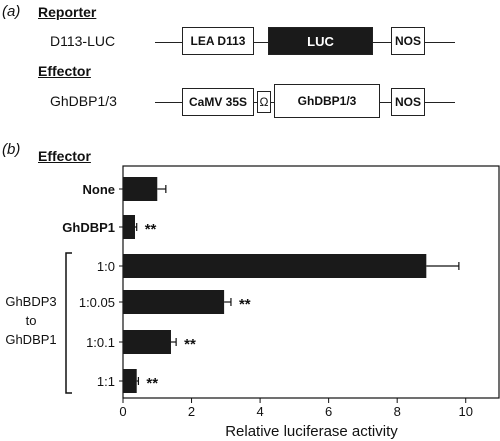 This screenshot has width=500, height=441. I want to click on category-label: 1:0, so click(106, 266).